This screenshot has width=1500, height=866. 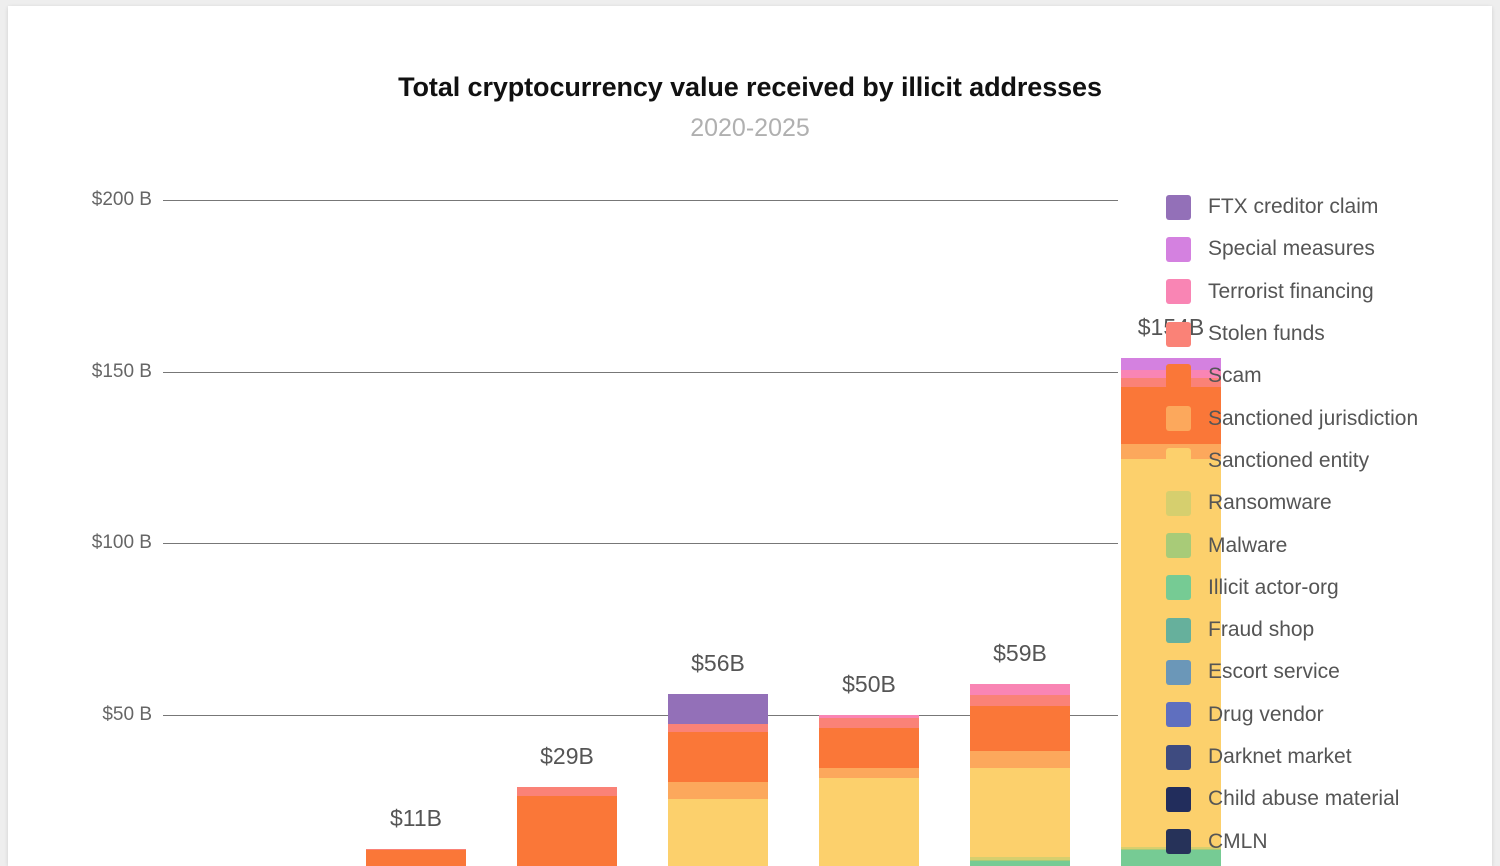 What do you see at coordinates (1248, 545) in the screenshot?
I see `legend-item-label: Malware` at bounding box center [1248, 545].